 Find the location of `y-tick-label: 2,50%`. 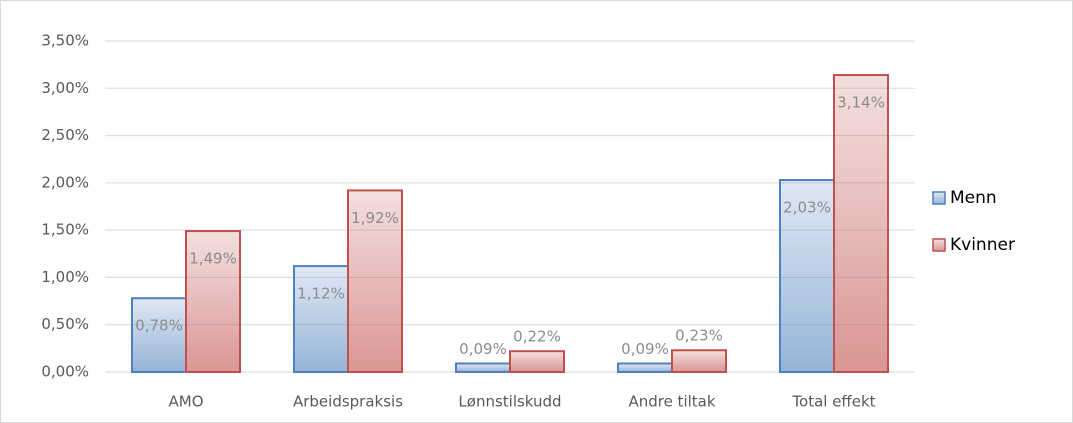

y-tick-label: 2,50% is located at coordinates (65, 135).